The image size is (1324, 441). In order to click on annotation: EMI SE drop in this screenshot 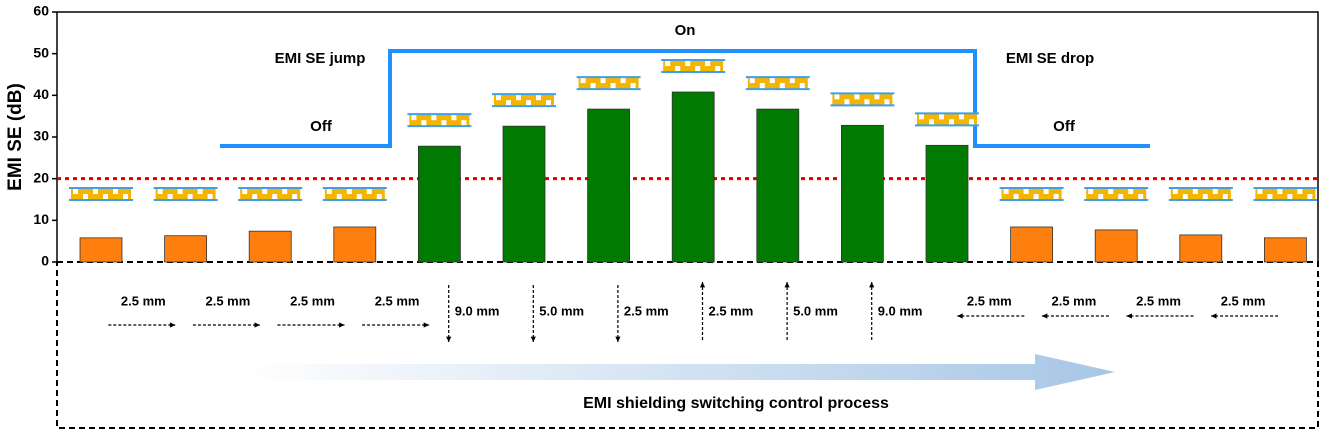, I will do `click(1050, 58)`.